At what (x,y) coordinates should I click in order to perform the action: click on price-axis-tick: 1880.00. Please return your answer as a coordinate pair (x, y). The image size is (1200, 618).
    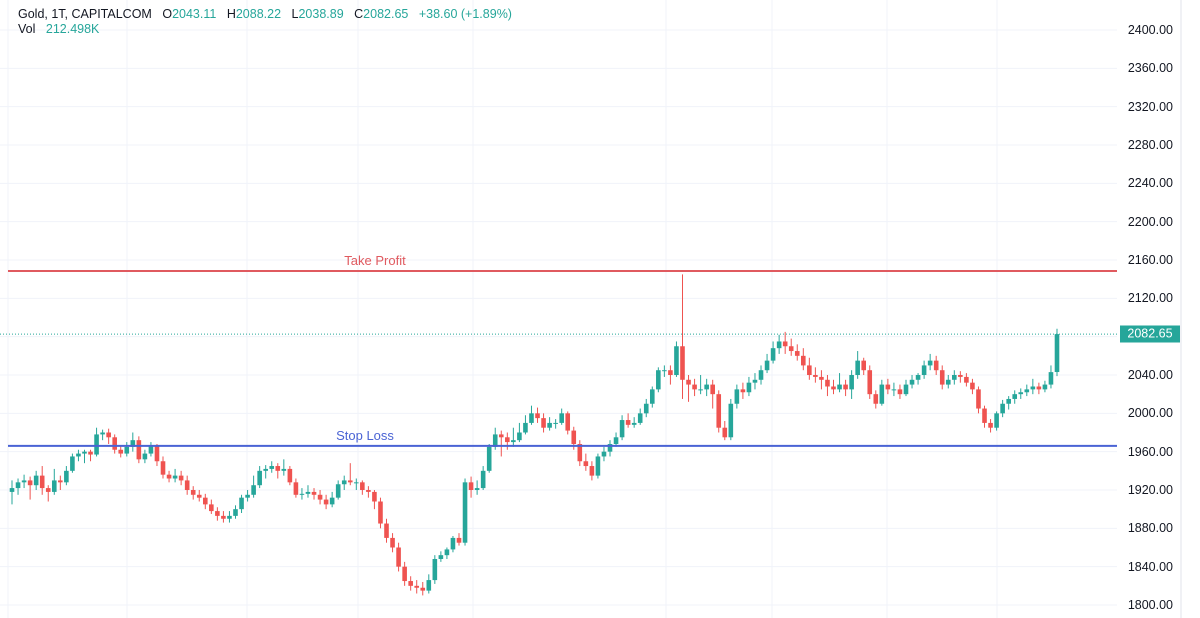
    Looking at the image, I should click on (1150, 528).